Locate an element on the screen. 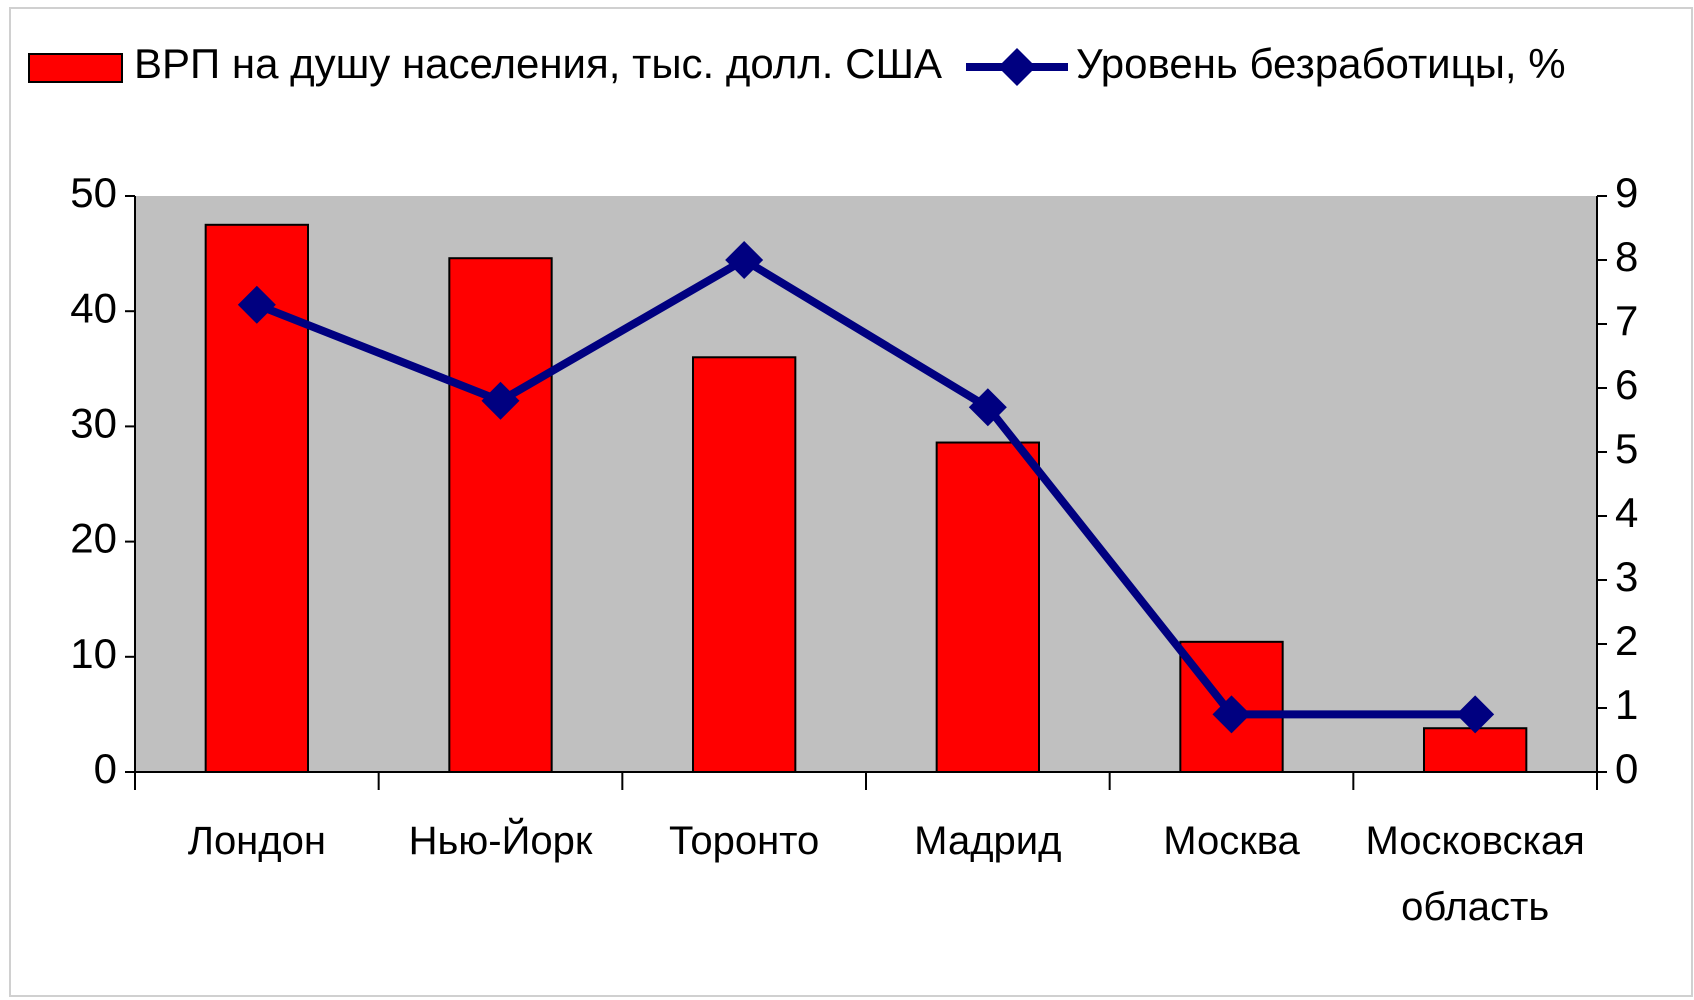  y-tick-label: 20 is located at coordinates (93, 538).